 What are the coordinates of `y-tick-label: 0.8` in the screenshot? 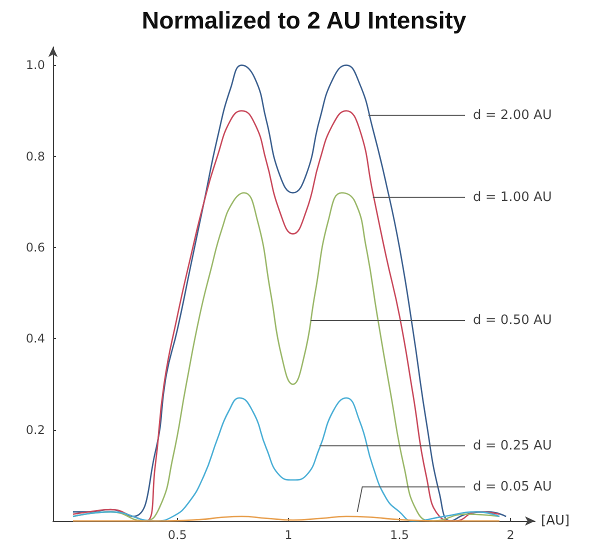 It's located at (35, 156).